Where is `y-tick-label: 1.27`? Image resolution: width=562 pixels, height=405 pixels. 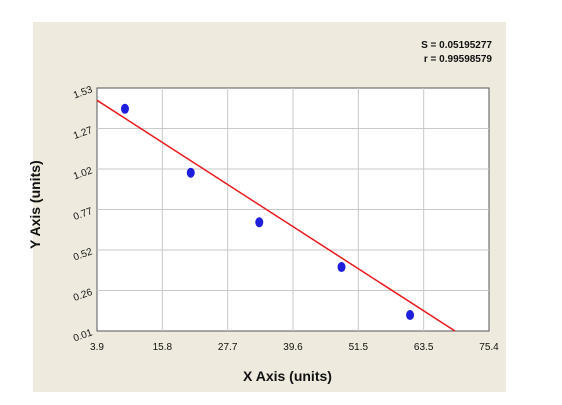 y-tick-label: 1.27 is located at coordinates (83, 133).